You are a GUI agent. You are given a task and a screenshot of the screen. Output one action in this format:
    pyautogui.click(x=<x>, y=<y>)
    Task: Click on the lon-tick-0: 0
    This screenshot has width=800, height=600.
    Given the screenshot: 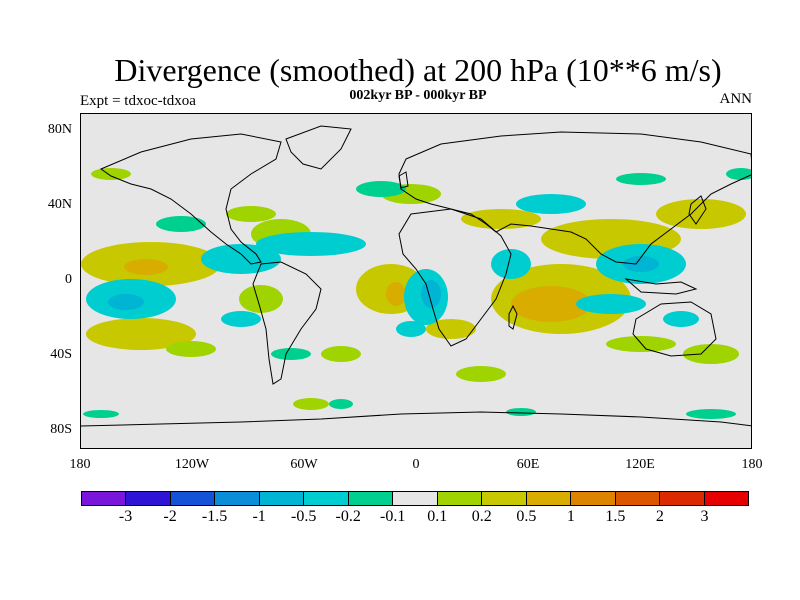 What is the action you would take?
    pyautogui.click(x=416, y=464)
    